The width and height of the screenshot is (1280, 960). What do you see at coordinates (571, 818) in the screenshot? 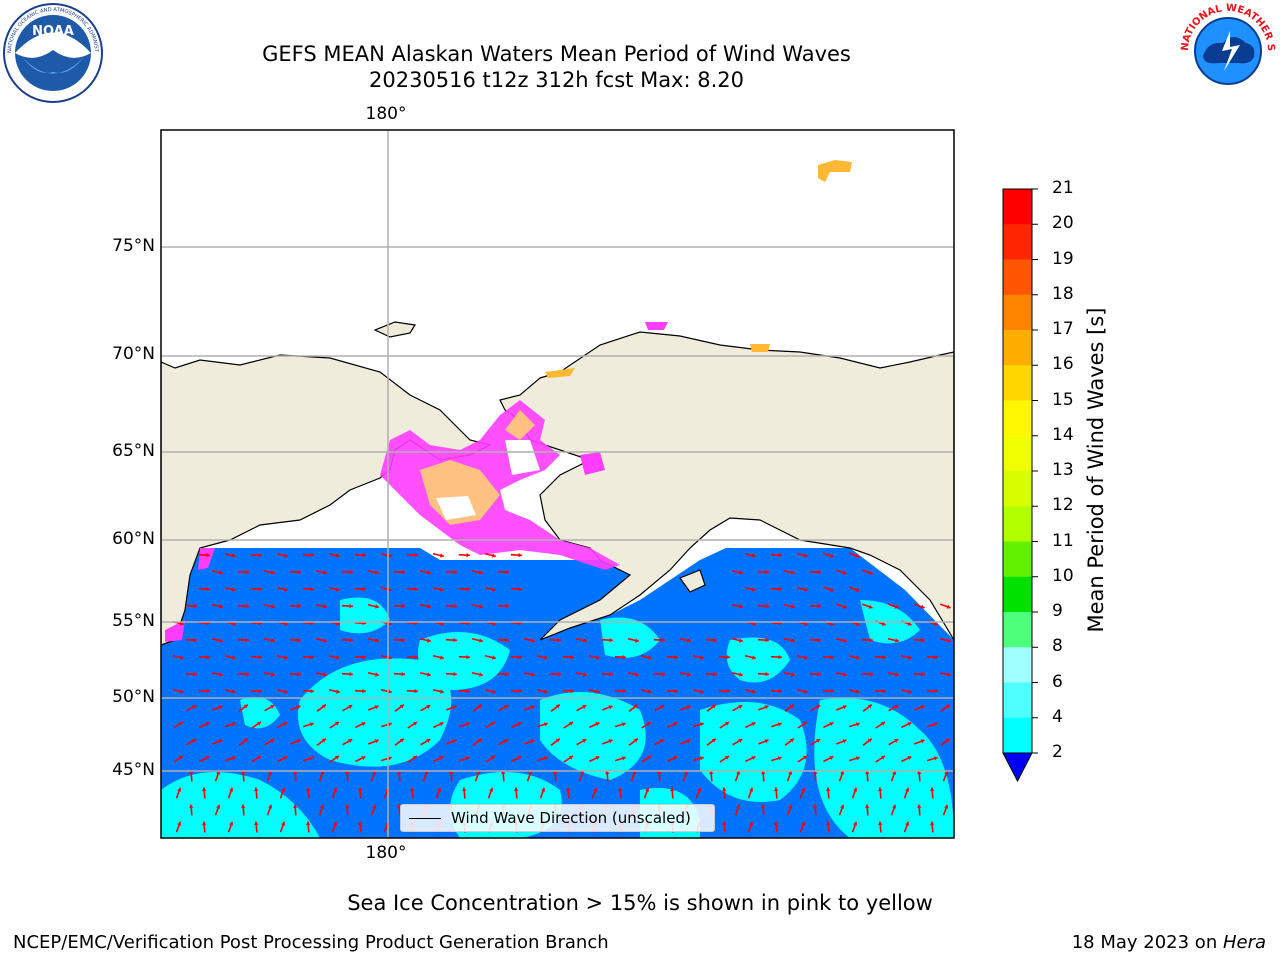
I see `legend-text: Wind Wave Direction (unscaled)` at bounding box center [571, 818].